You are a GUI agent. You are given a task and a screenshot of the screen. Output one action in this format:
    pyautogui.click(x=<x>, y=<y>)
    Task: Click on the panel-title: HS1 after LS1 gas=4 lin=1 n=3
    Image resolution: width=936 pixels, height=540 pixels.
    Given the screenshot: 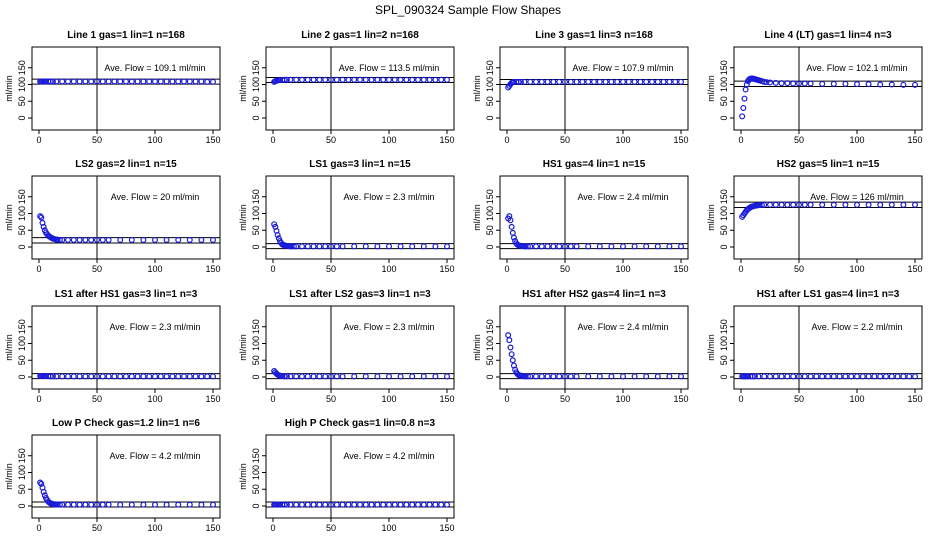 What is the action you would take?
    pyautogui.click(x=828, y=294)
    